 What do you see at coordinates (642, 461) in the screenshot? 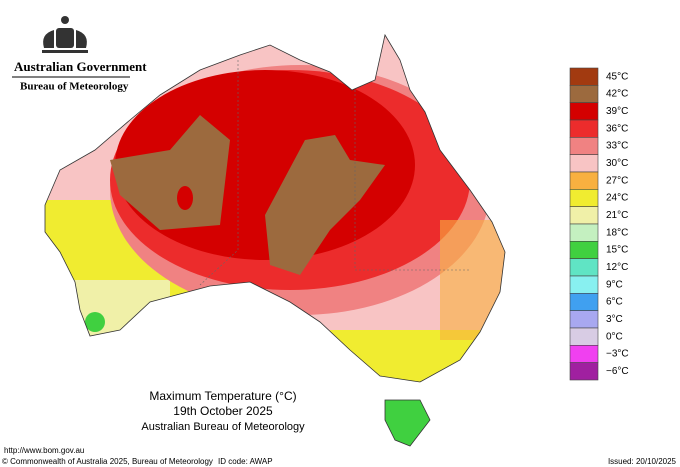
I see `footer-issued: Issued: 20/10/2025` at bounding box center [642, 461].